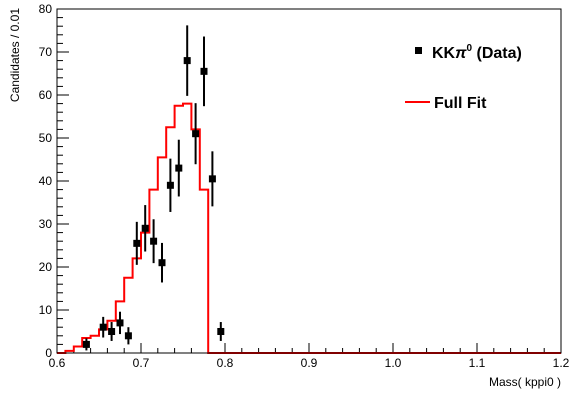 Image resolution: width=571 pixels, height=393 pixels. What do you see at coordinates (460, 103) in the screenshot?
I see `legend-fit-label: Full Fit` at bounding box center [460, 103].